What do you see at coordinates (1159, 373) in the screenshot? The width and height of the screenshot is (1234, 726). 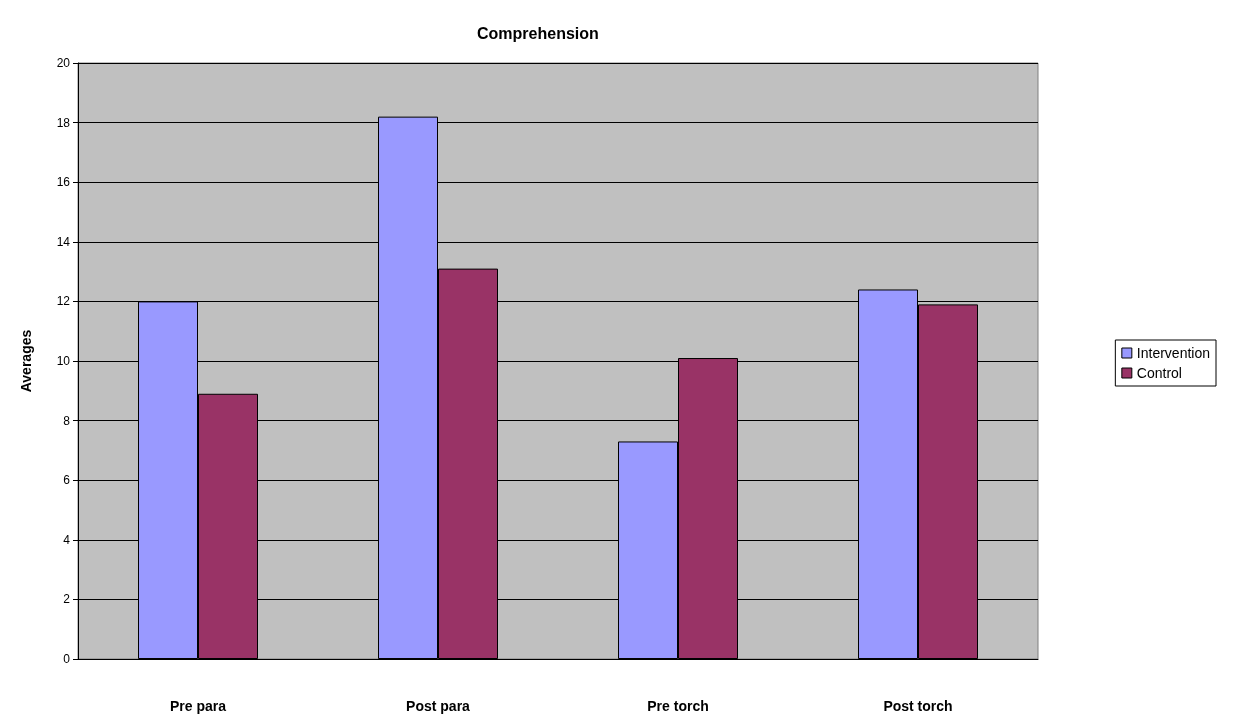 I see `legend-label: Control` at bounding box center [1159, 373].